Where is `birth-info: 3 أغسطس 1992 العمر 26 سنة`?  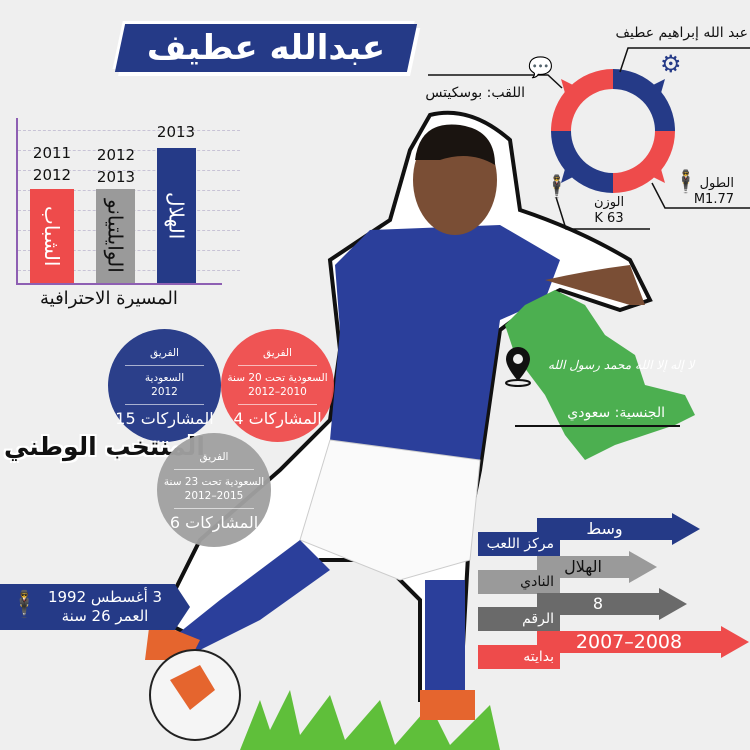 birth-info: 3 أغسطس 1992 العمر 26 سنة is located at coordinates (105, 607).